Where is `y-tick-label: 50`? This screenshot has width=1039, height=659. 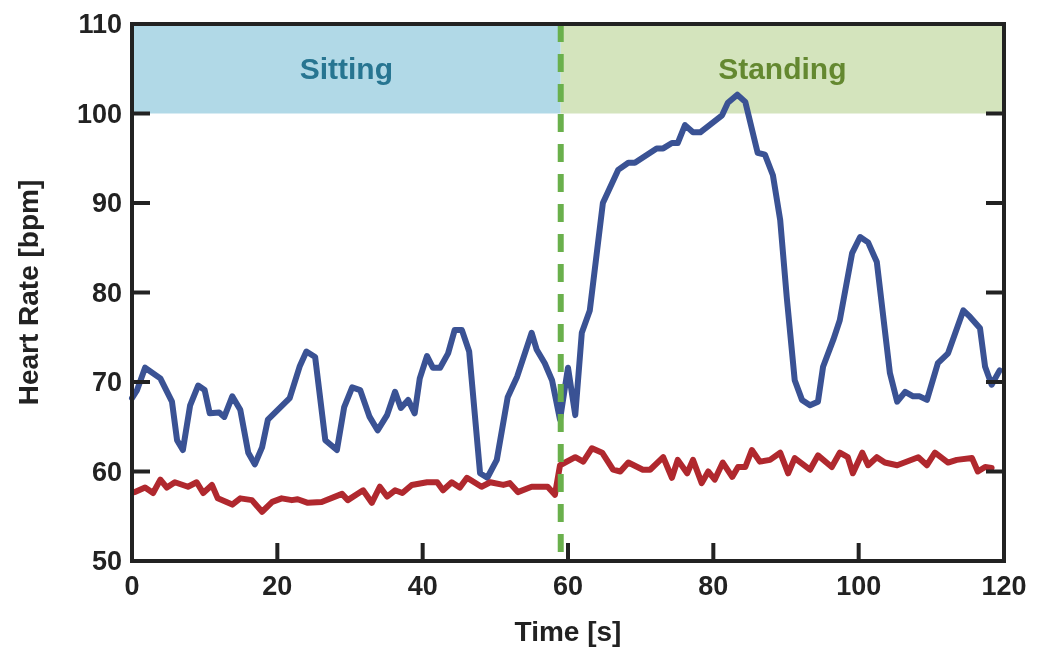 y-tick-label: 50 is located at coordinates (106, 561).